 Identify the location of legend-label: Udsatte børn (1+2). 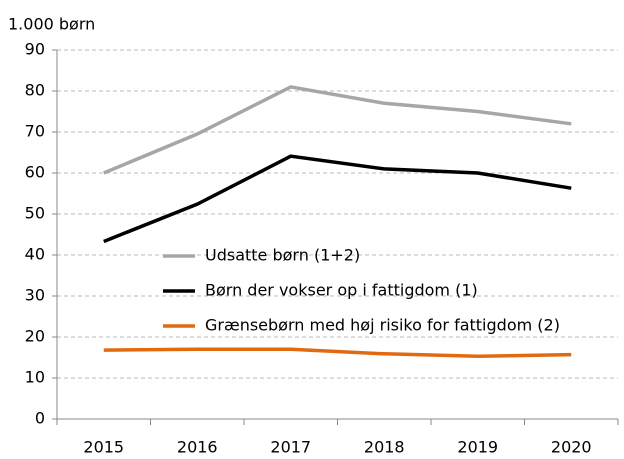
(282, 255).